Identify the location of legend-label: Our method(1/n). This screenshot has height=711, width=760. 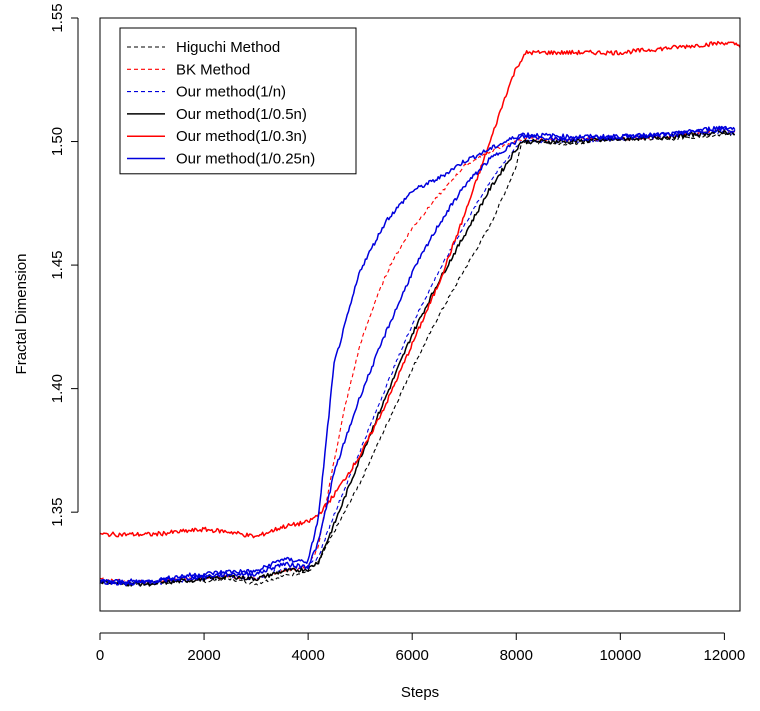
(231, 92).